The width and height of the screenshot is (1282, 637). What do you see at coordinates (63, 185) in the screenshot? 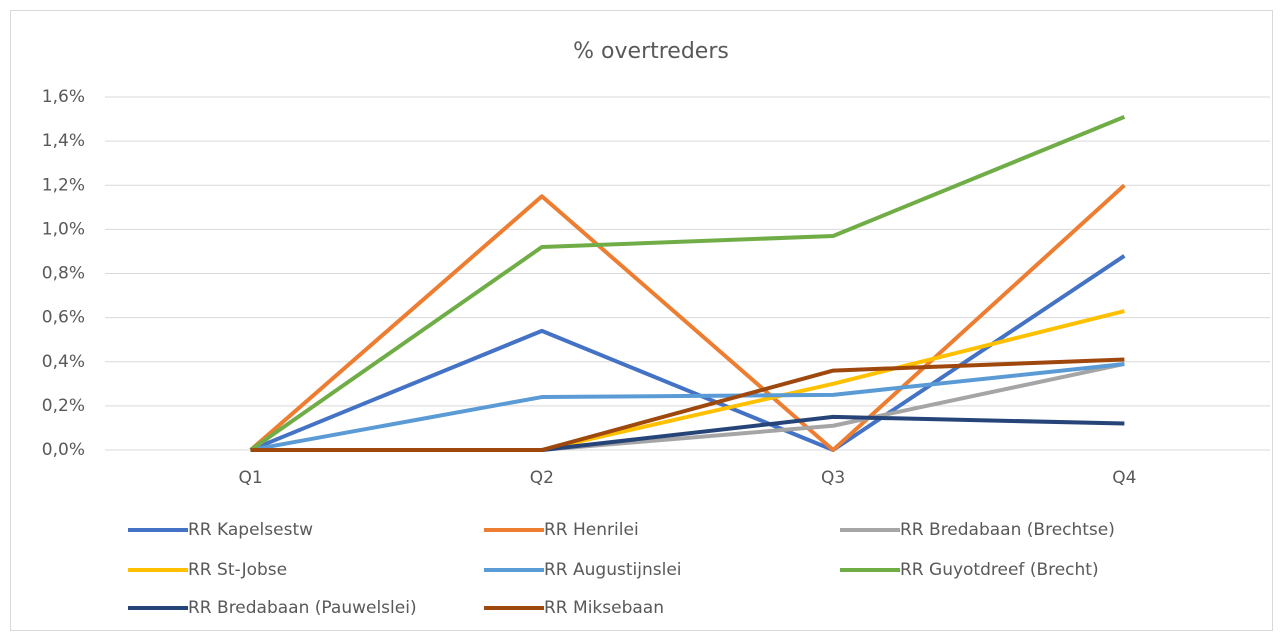
I see `y-tick-label: 1,2%` at bounding box center [63, 185].